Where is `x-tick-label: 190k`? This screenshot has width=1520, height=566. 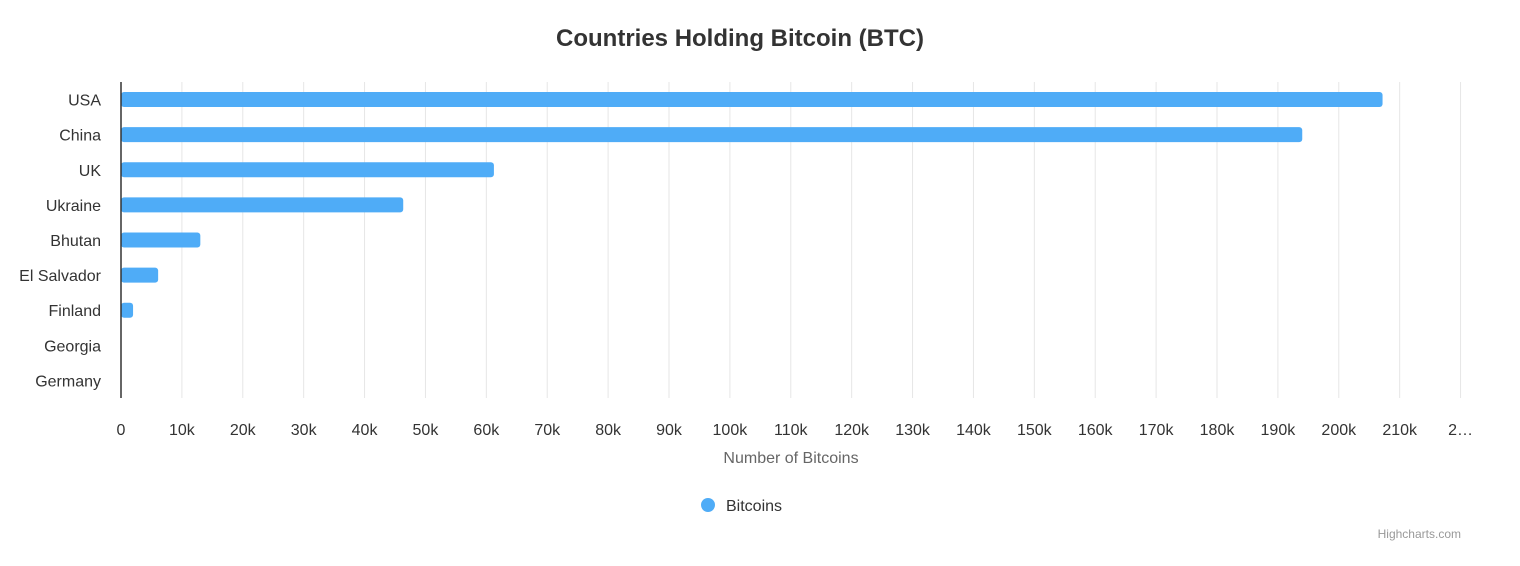
x-tick-label: 190k is located at coordinates (1279, 430).